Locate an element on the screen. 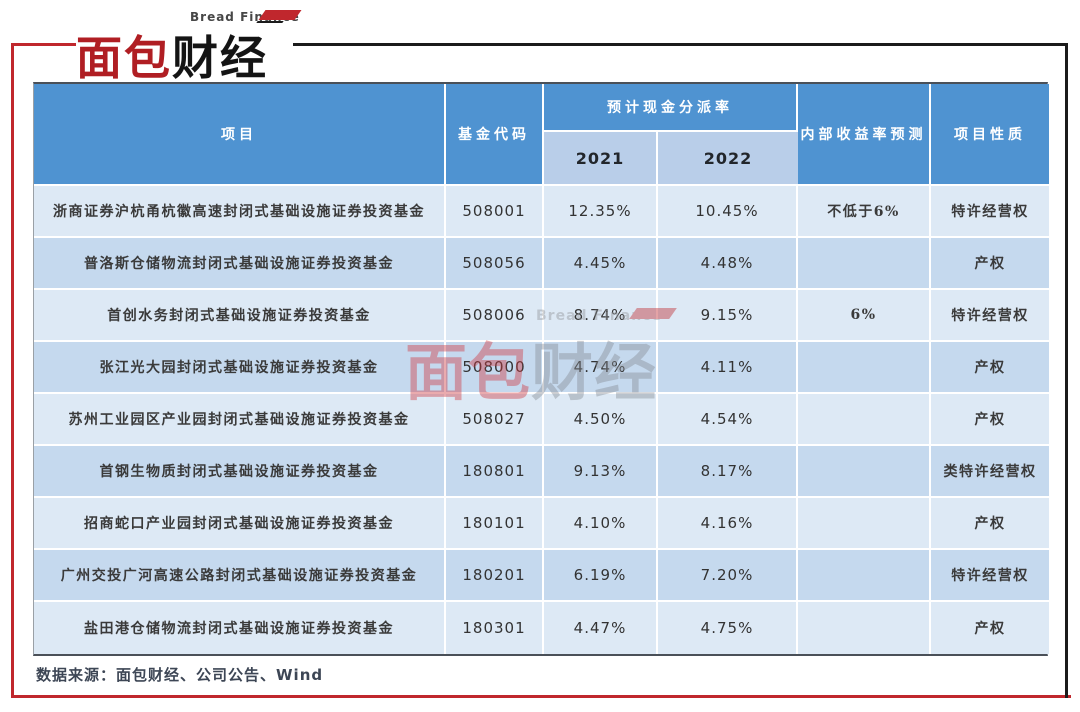 The height and width of the screenshot is (712, 1080). data-source-note: 数据来源：面包财经、公司公告、Wind is located at coordinates (180, 675).